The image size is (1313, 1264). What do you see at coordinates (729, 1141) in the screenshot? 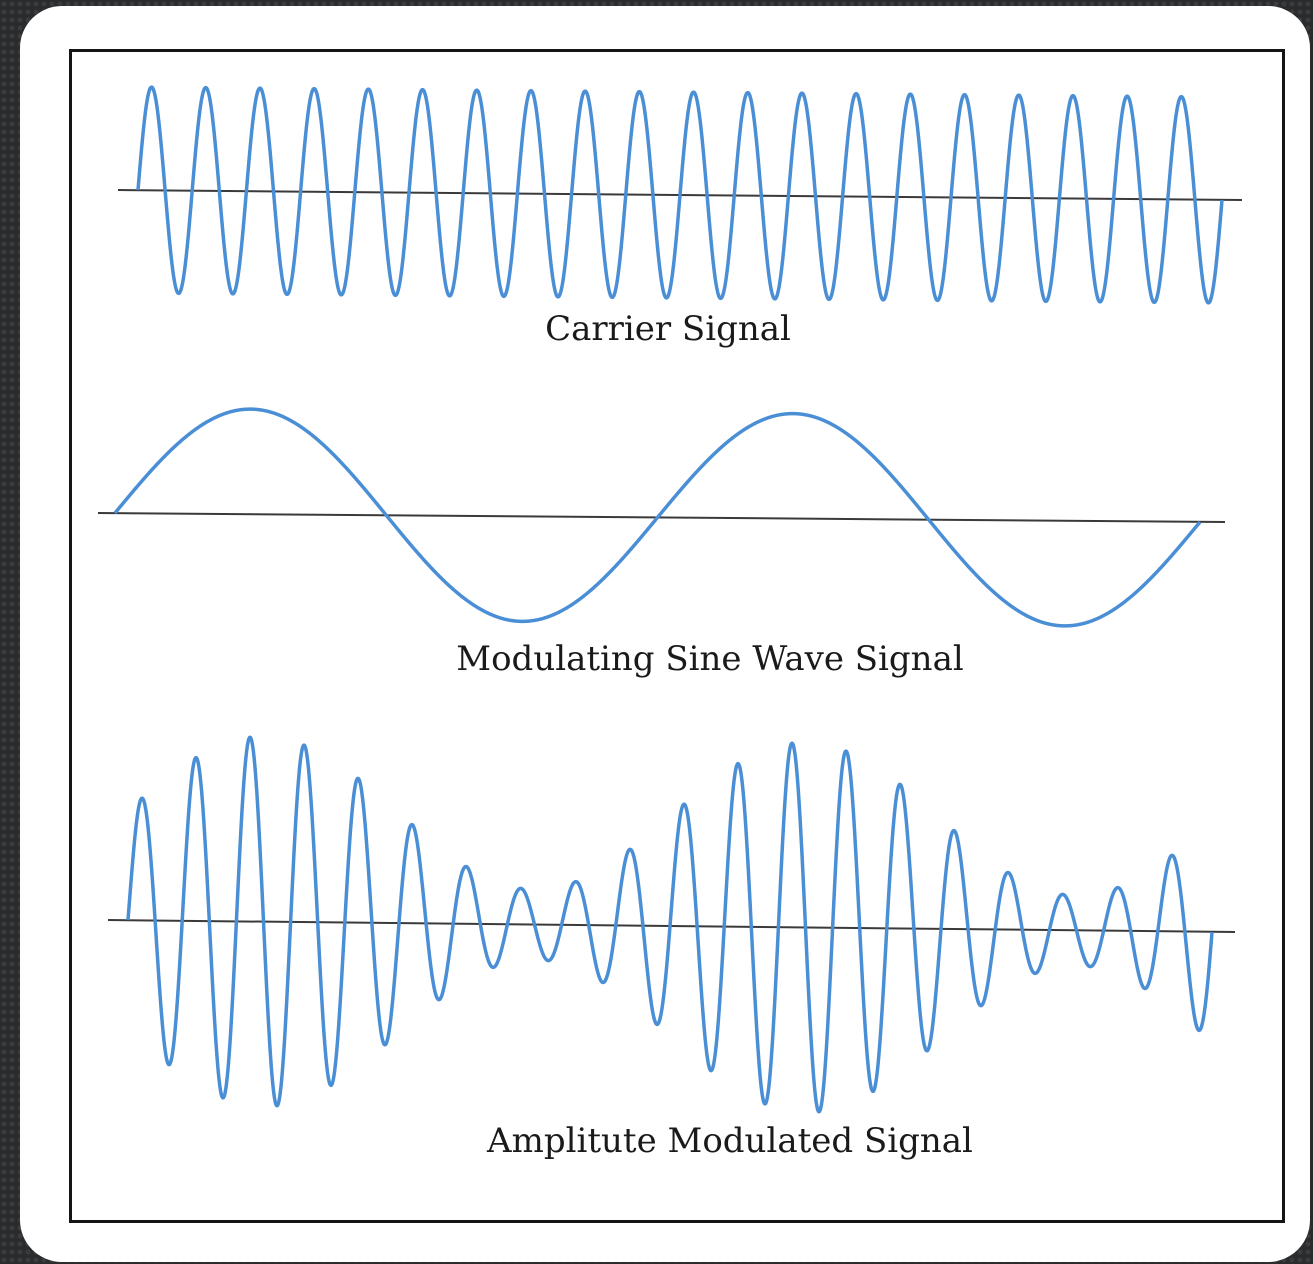
I see `modulated-caption: Amplitute Modulated Signal` at bounding box center [729, 1141].